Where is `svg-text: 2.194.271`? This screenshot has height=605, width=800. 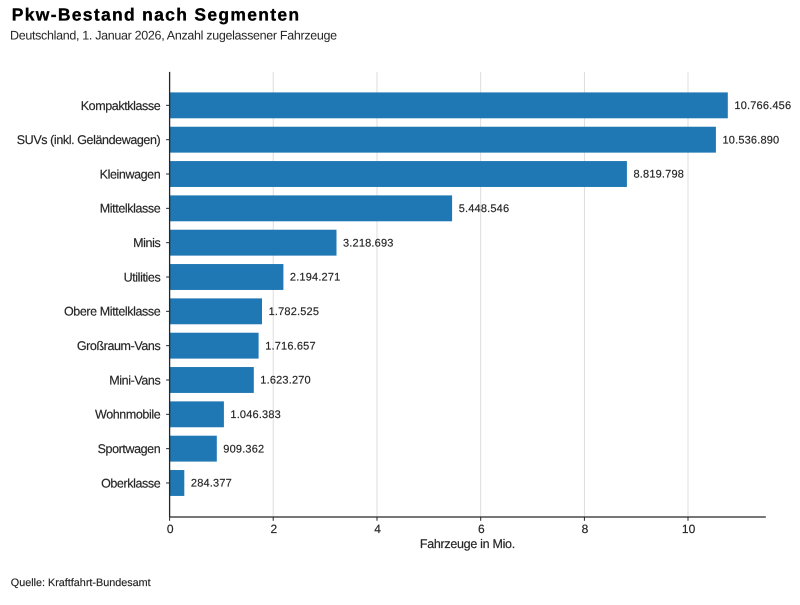 svg-text: 2.194.271 is located at coordinates (315, 278).